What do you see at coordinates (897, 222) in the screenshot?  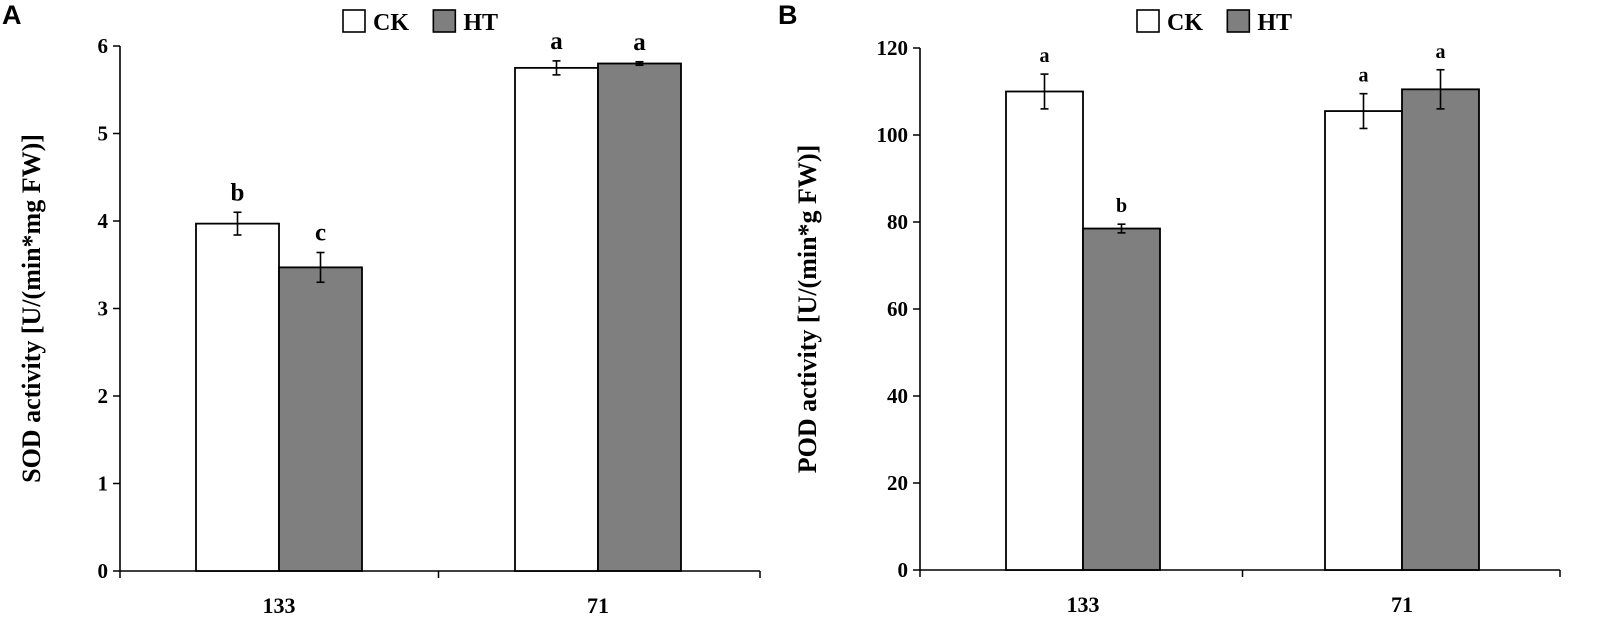 I see `y-tick-label: 80` at bounding box center [897, 222].